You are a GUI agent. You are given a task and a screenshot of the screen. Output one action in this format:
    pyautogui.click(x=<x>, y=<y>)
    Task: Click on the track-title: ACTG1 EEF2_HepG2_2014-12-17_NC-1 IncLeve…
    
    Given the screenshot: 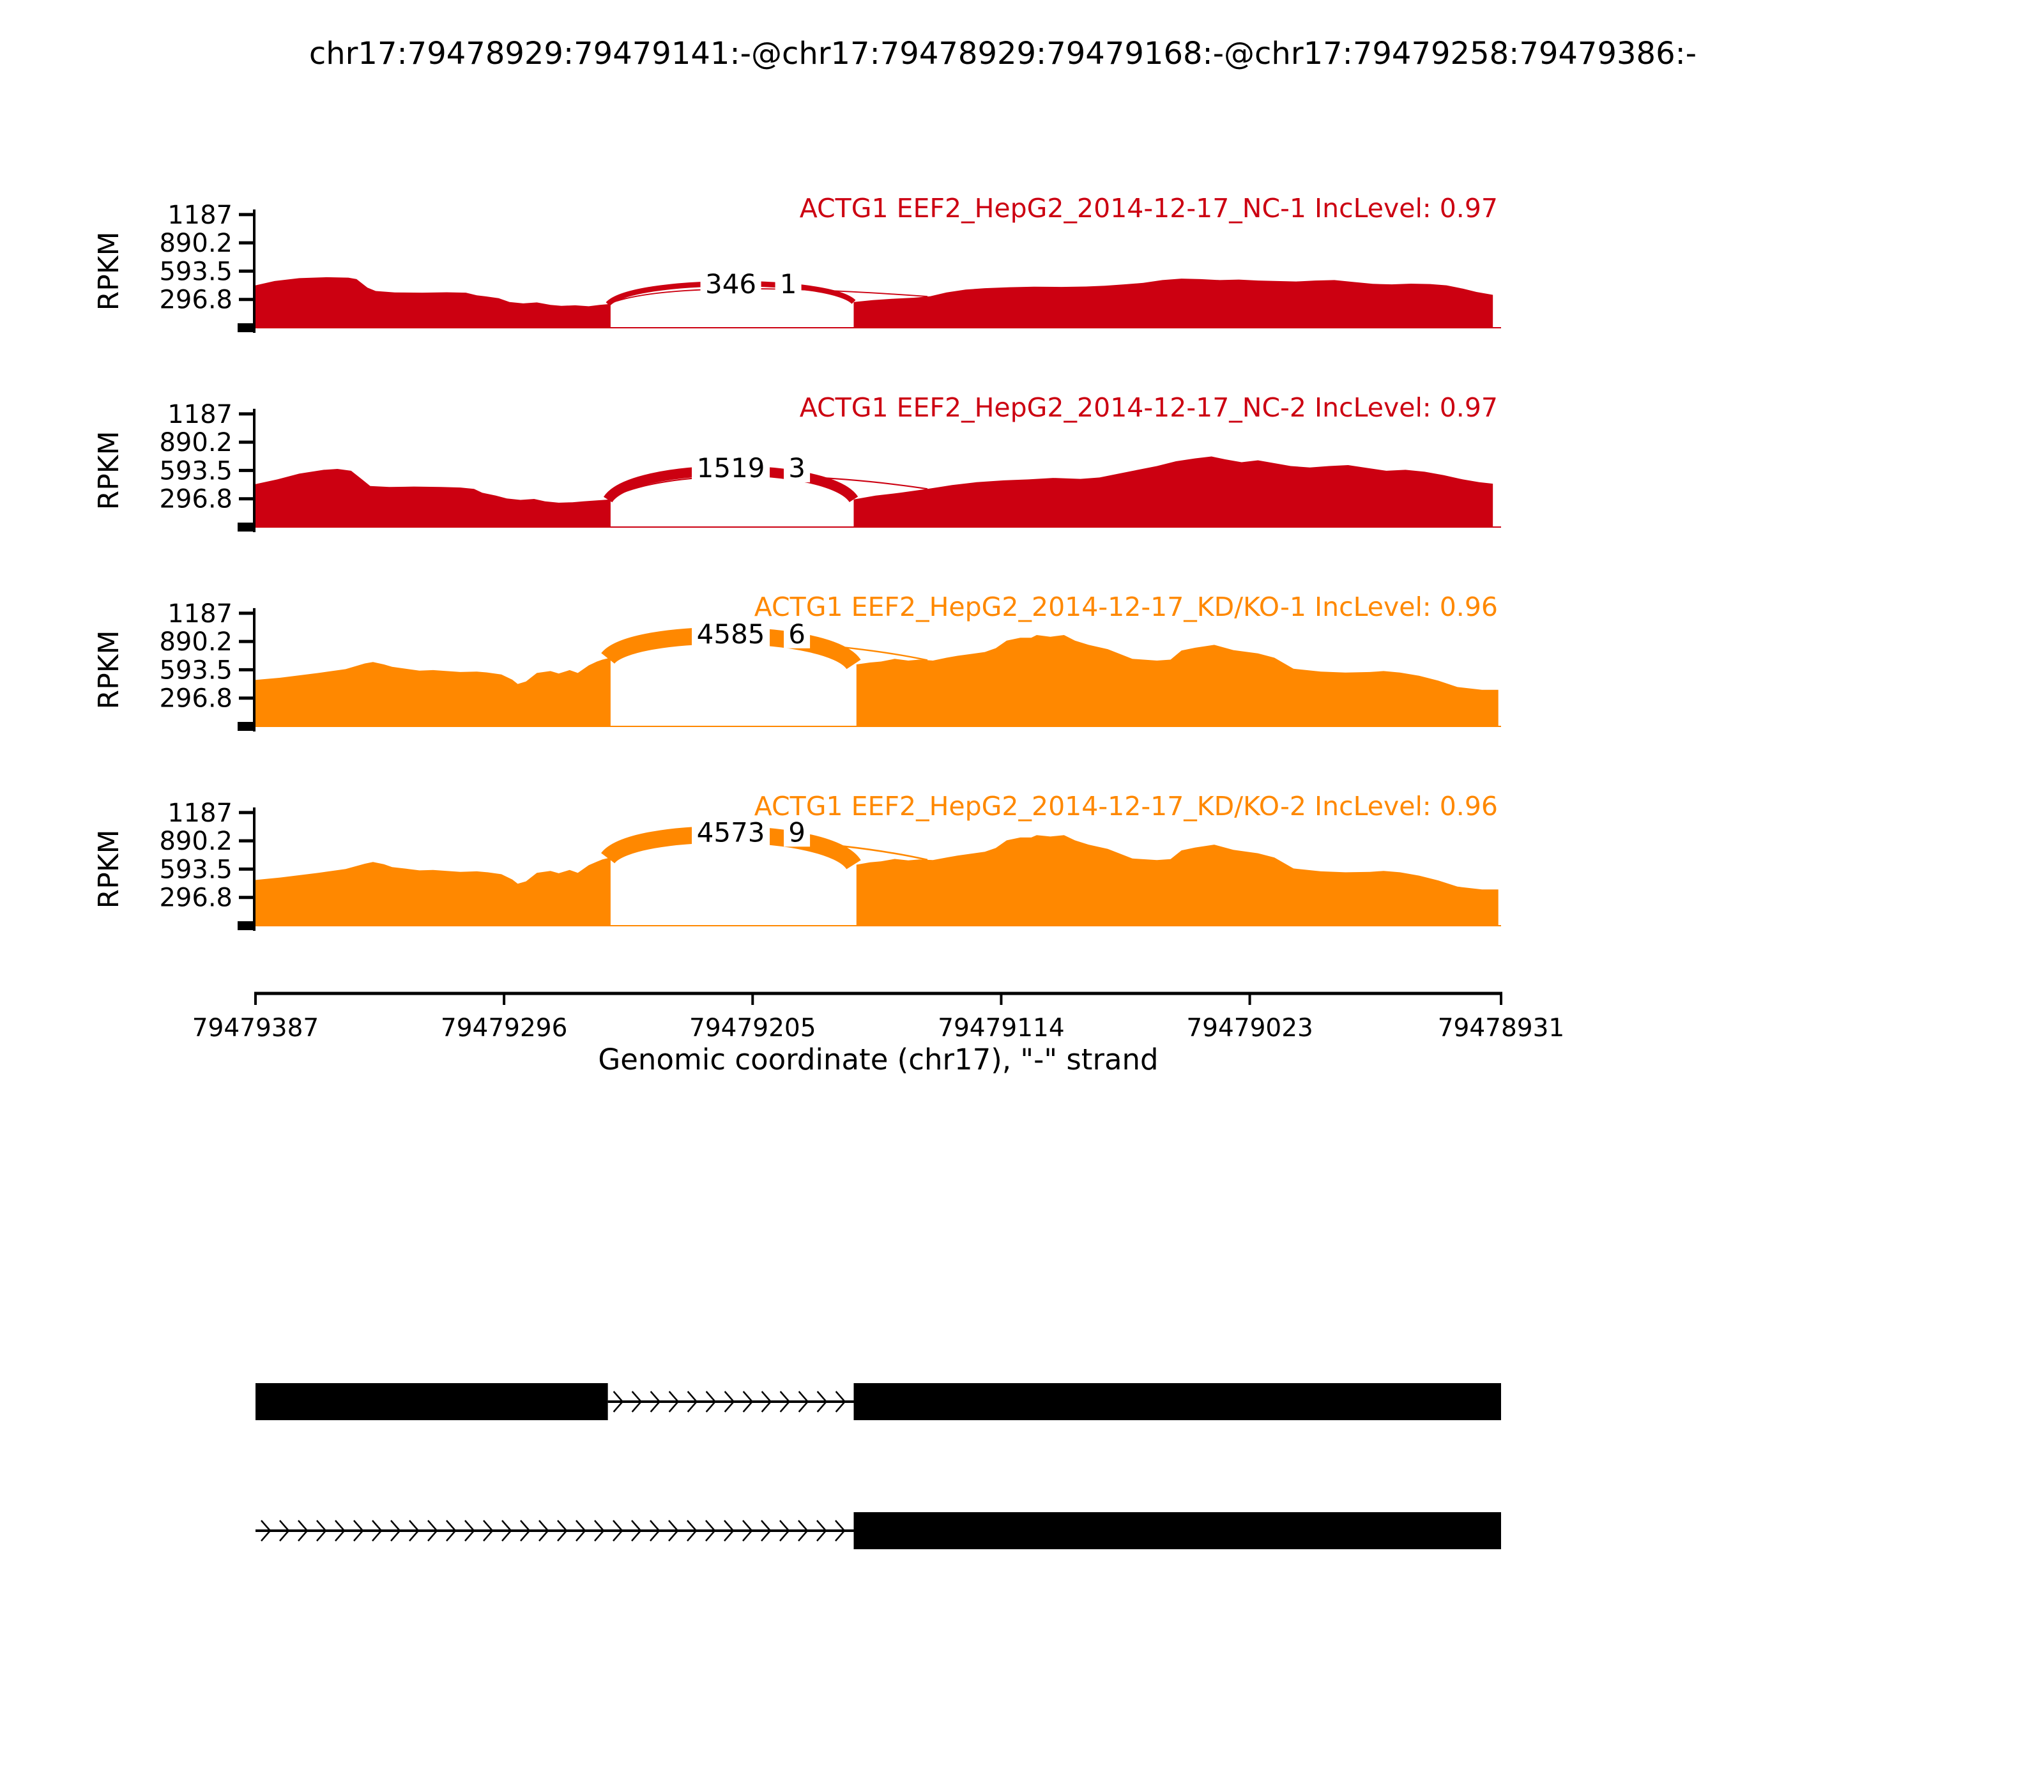 What is the action you would take?
    pyautogui.click(x=1149, y=209)
    